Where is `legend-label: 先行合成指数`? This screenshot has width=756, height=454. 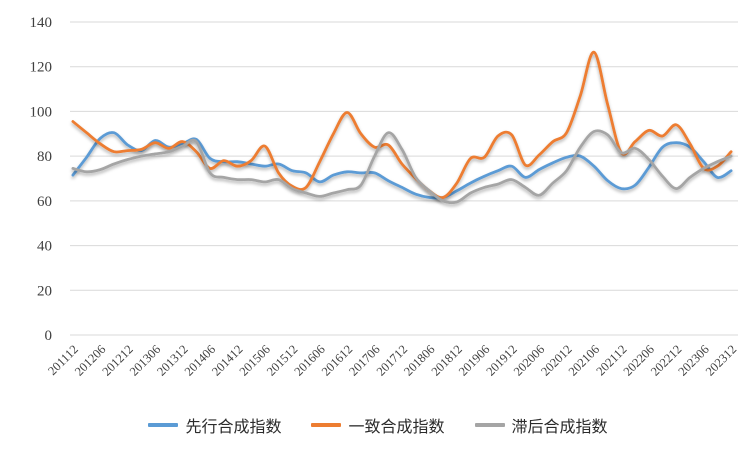 legend-label: 先行合成指数 is located at coordinates (233, 427).